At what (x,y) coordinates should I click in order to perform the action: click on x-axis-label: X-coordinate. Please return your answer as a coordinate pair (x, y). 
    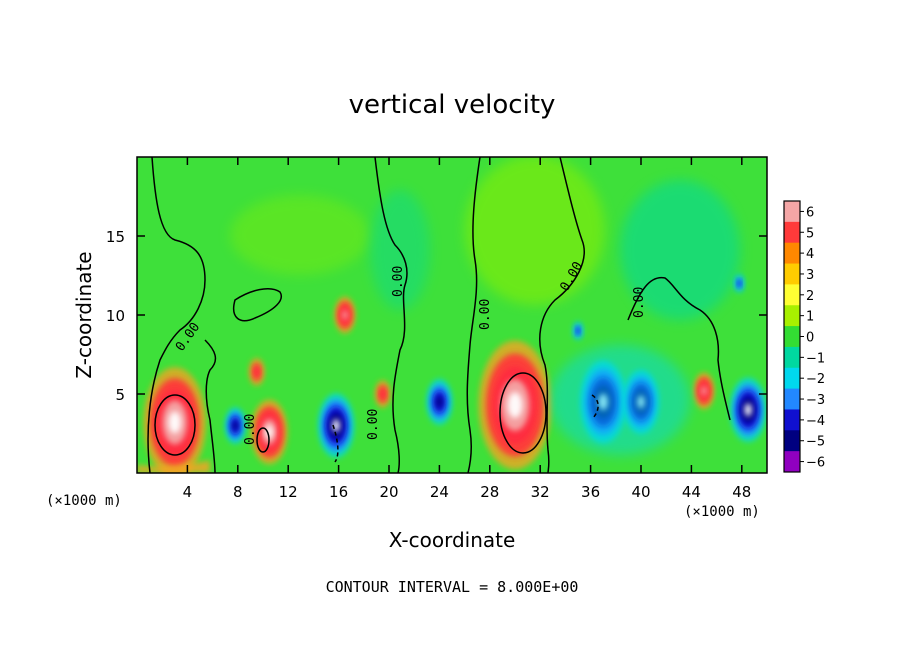
    Looking at the image, I should click on (452, 540).